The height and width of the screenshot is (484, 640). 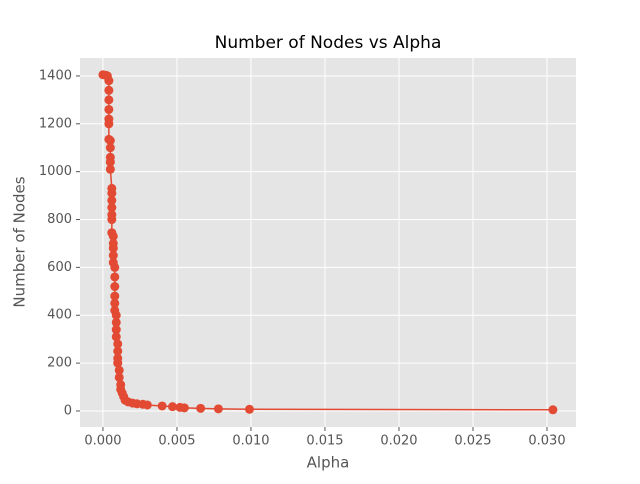 What do you see at coordinates (59, 267) in the screenshot?
I see `y-tick-label: 600` at bounding box center [59, 267].